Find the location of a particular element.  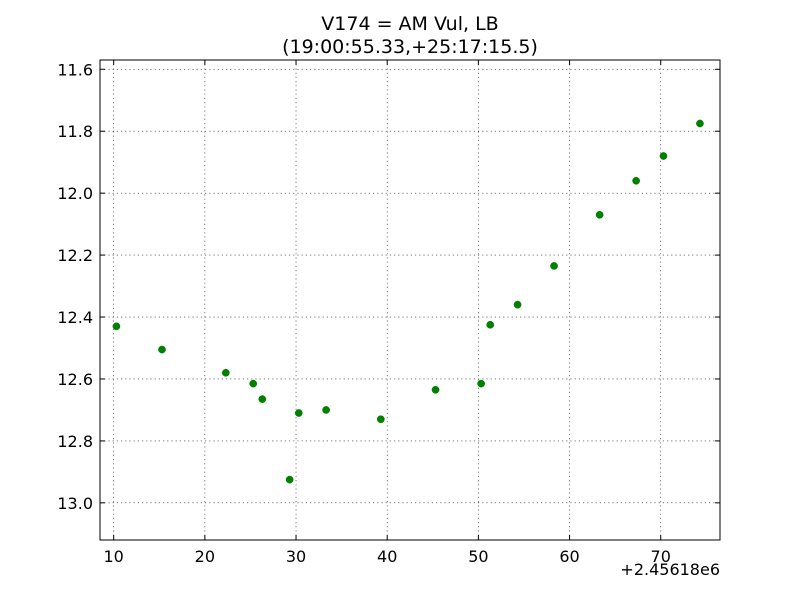

x-tick-label: 30 is located at coordinates (296, 556).